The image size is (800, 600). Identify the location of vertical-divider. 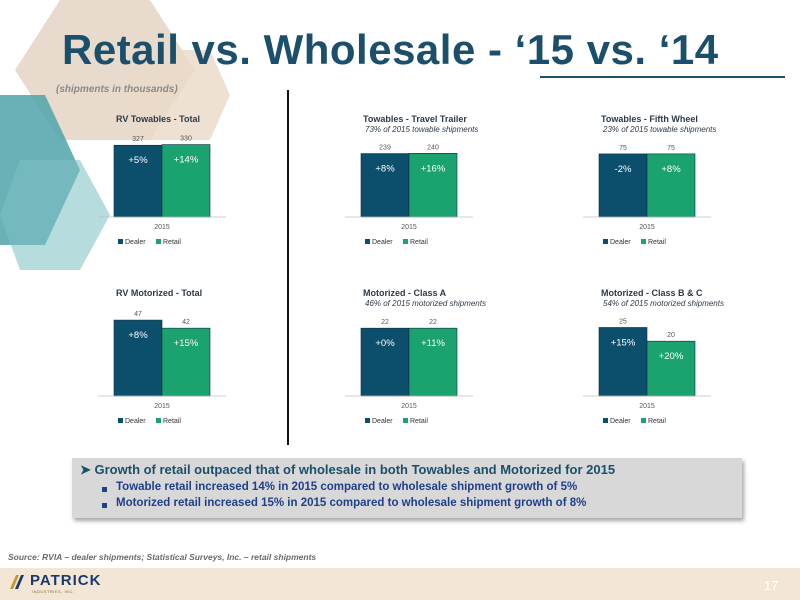
(288, 267).